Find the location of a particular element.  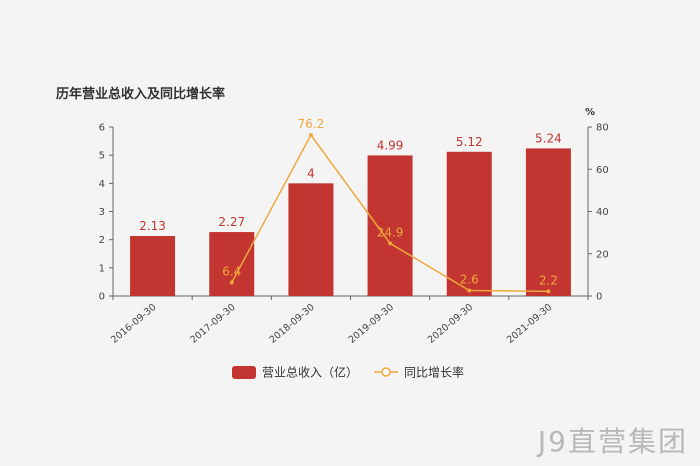

legend: 营业总收入（亿） 同比增长率 is located at coordinates (348, 372).